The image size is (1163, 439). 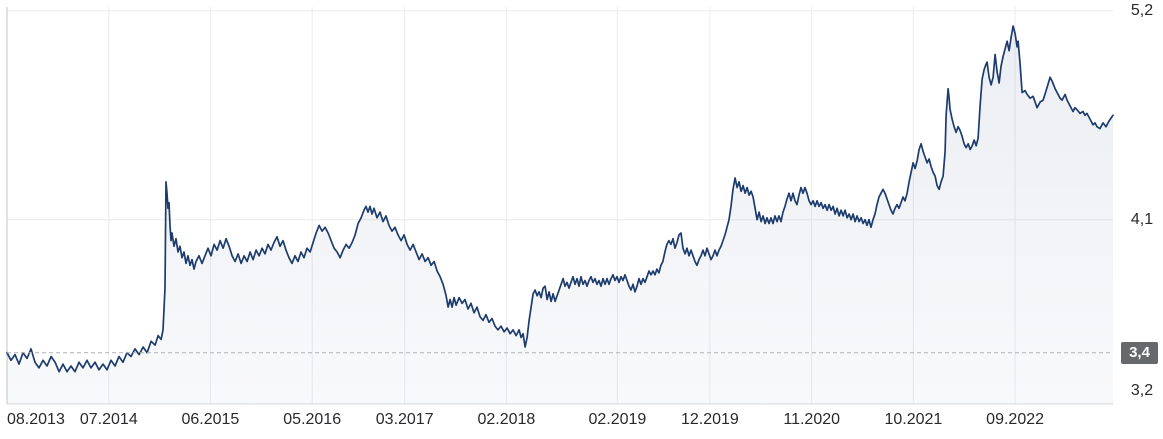 I want to click on baseline-value-badge: 3,4, so click(x=1139, y=352).